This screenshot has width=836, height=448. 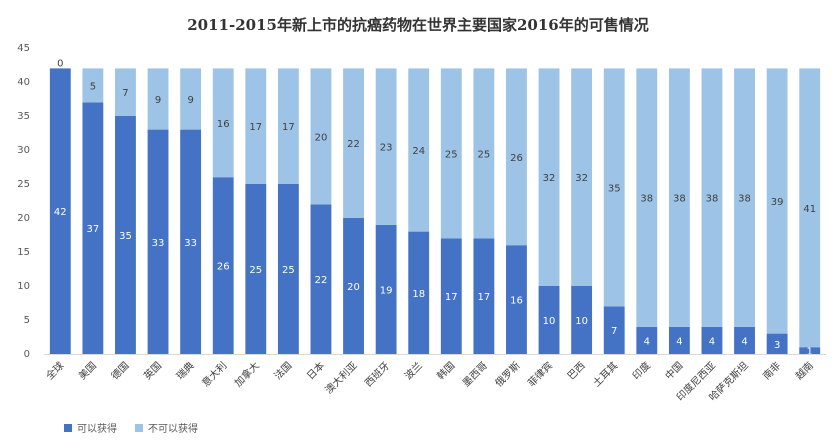 I want to click on data-label-unavailable: 35, so click(x=614, y=188).